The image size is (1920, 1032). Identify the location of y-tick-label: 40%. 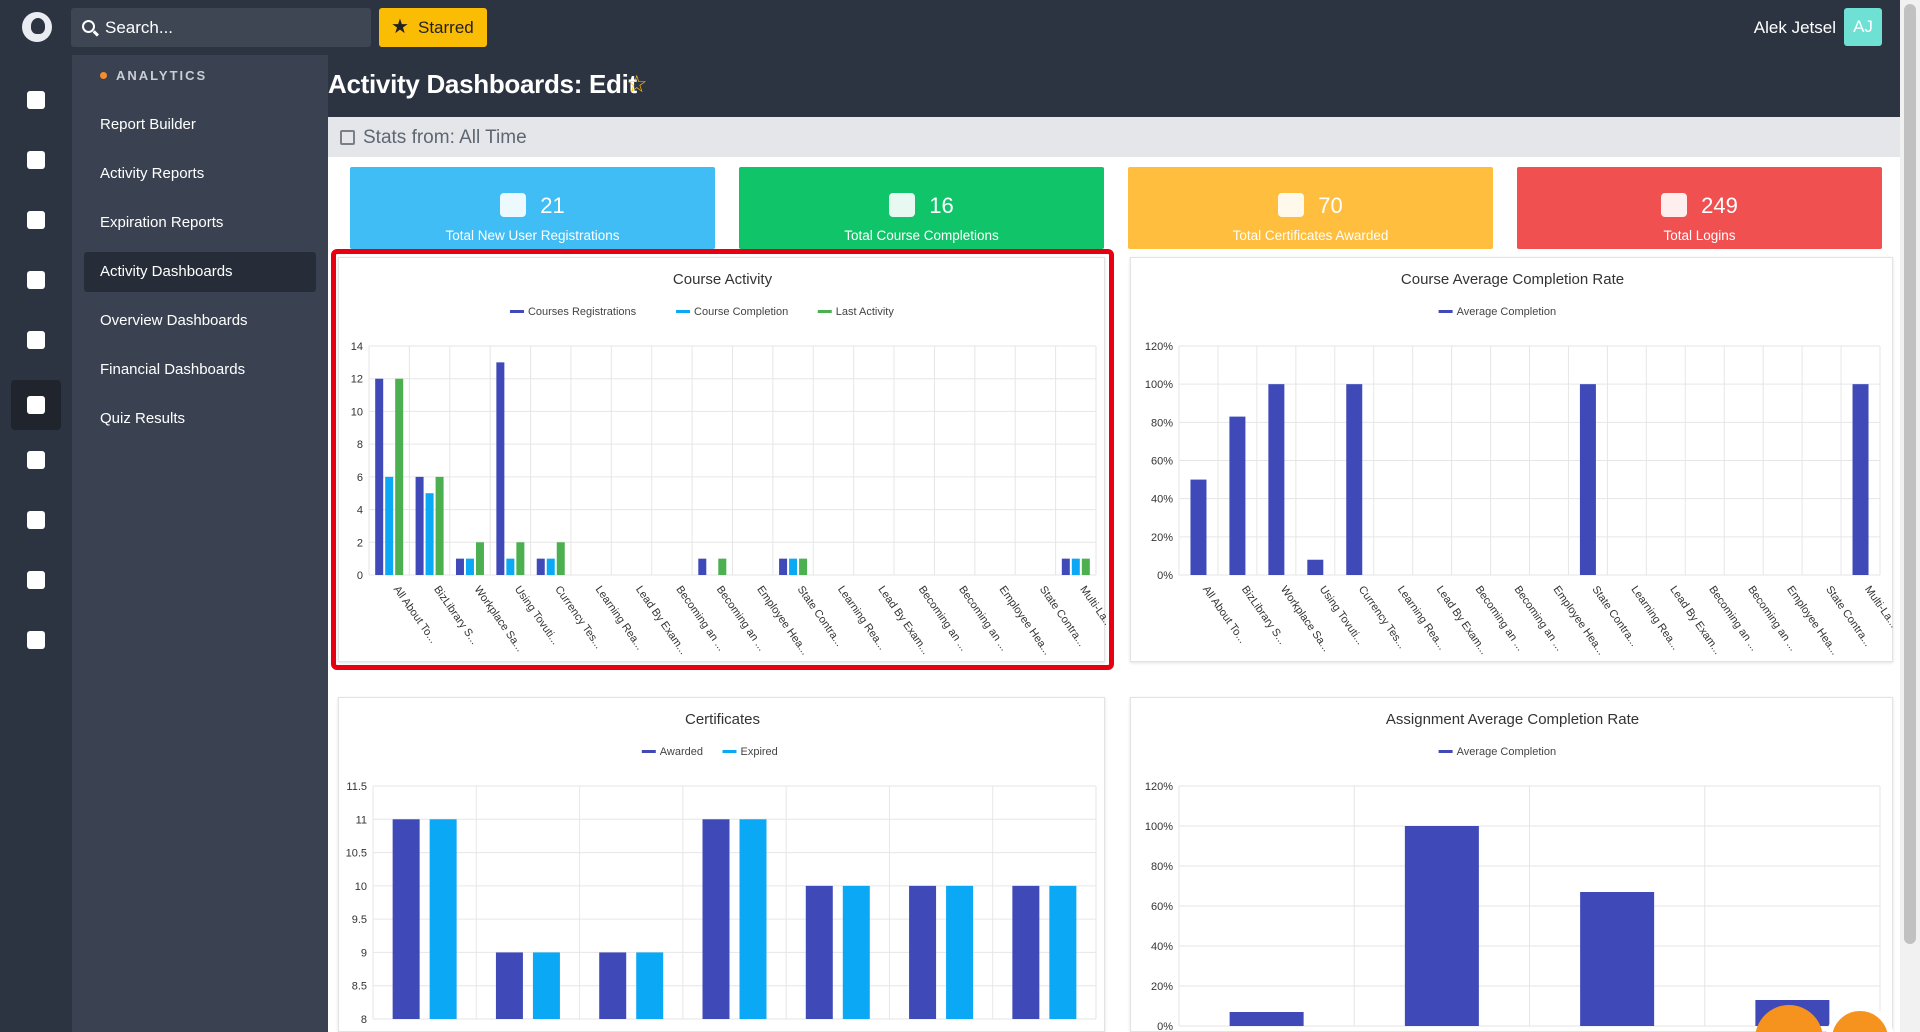
(1162, 500).